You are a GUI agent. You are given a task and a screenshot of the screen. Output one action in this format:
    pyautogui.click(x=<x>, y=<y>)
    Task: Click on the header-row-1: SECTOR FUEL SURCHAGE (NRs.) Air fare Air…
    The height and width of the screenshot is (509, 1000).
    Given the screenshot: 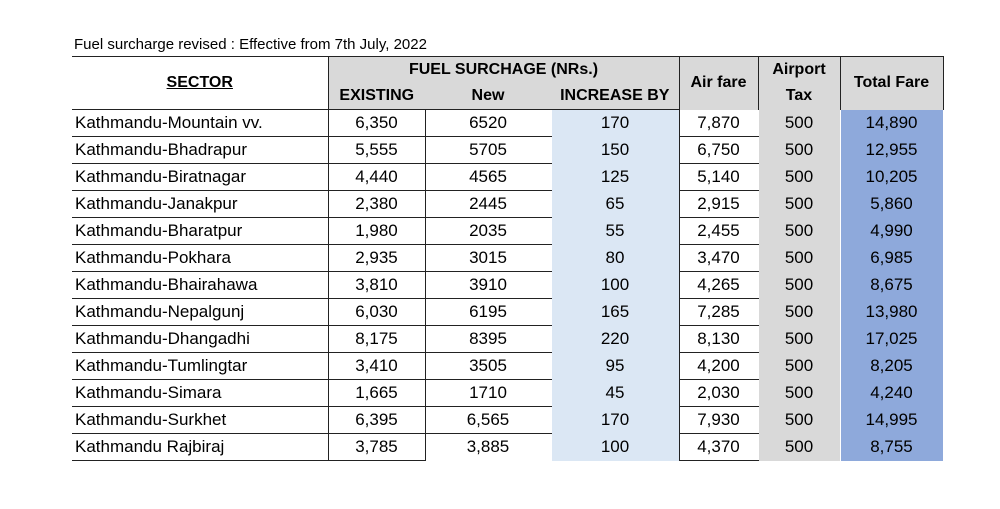 What is the action you would take?
    pyautogui.click(x=508, y=83)
    